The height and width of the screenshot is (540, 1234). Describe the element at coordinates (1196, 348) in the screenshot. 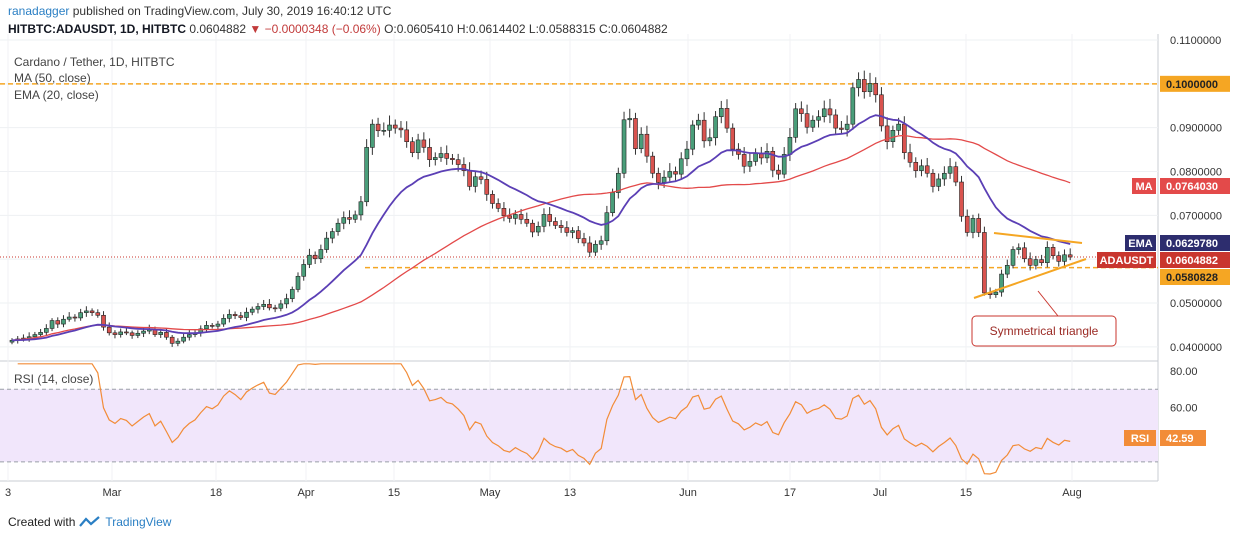

I see `price-tick-label: 0.0400000` at that location.